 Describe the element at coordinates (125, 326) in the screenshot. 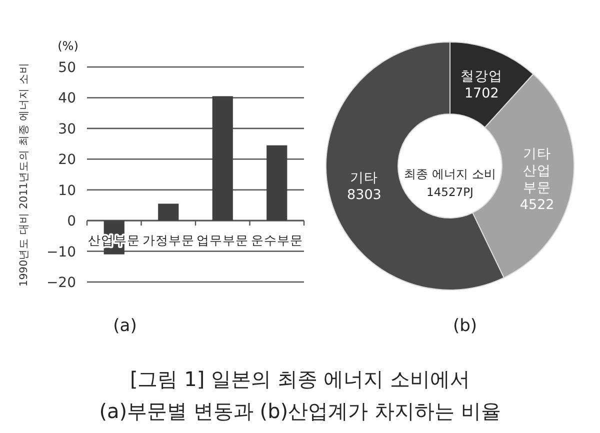

I see `text: (a)` at that location.